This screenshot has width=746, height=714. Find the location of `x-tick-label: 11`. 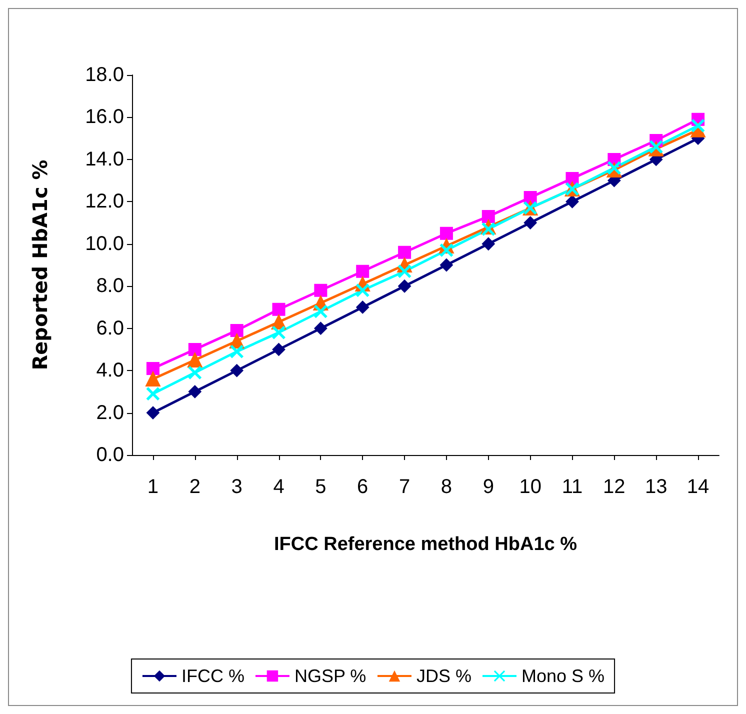

x-tick-label: 11 is located at coordinates (572, 487).